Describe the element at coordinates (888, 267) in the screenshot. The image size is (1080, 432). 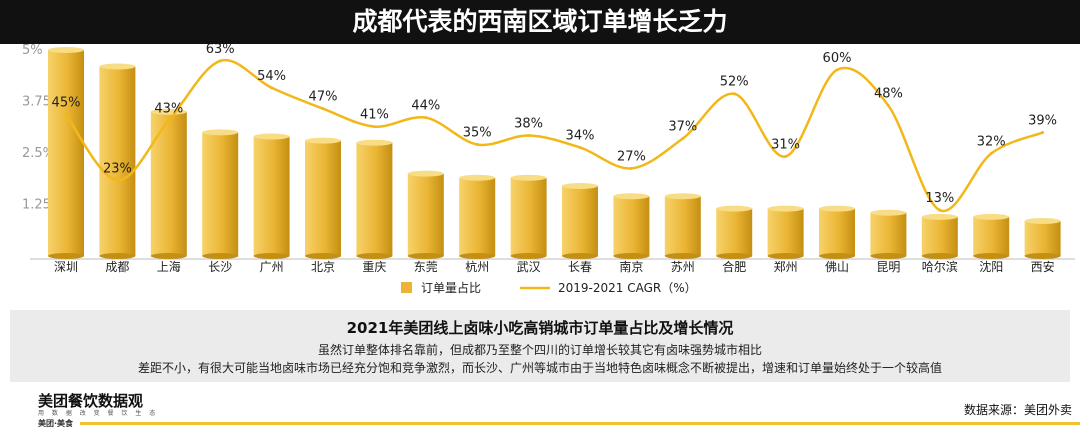
I see `category-label: 昆明` at that location.